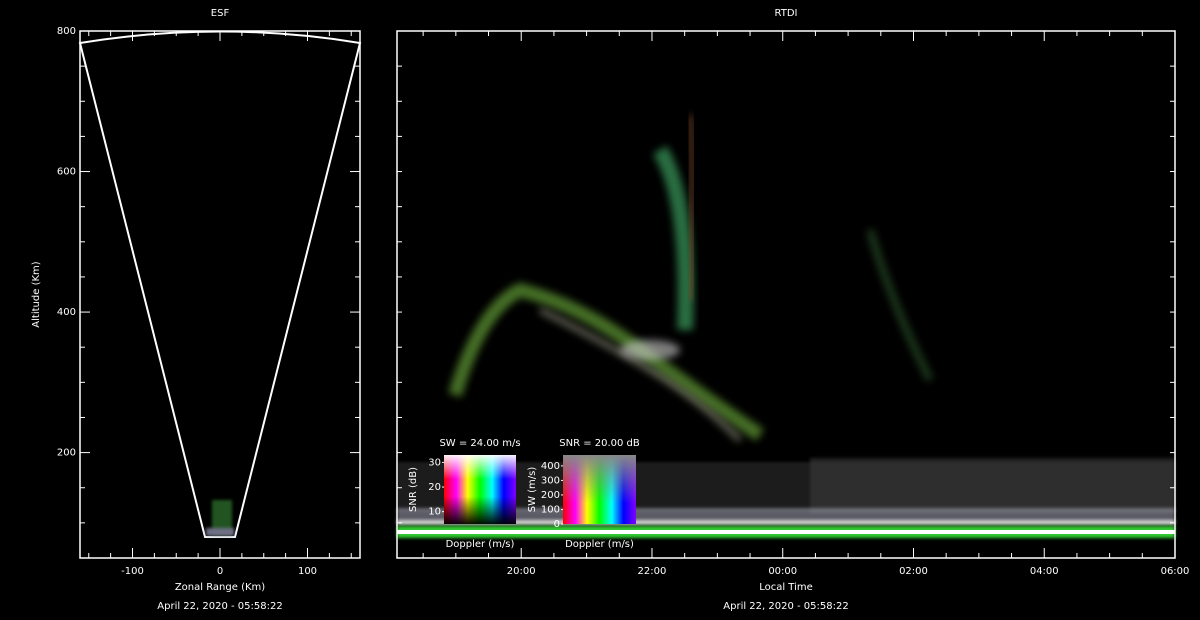 The height and width of the screenshot is (620, 1200). What do you see at coordinates (434, 487) in the screenshot?
I see `colorbar-tick-label: 20` at bounding box center [434, 487].